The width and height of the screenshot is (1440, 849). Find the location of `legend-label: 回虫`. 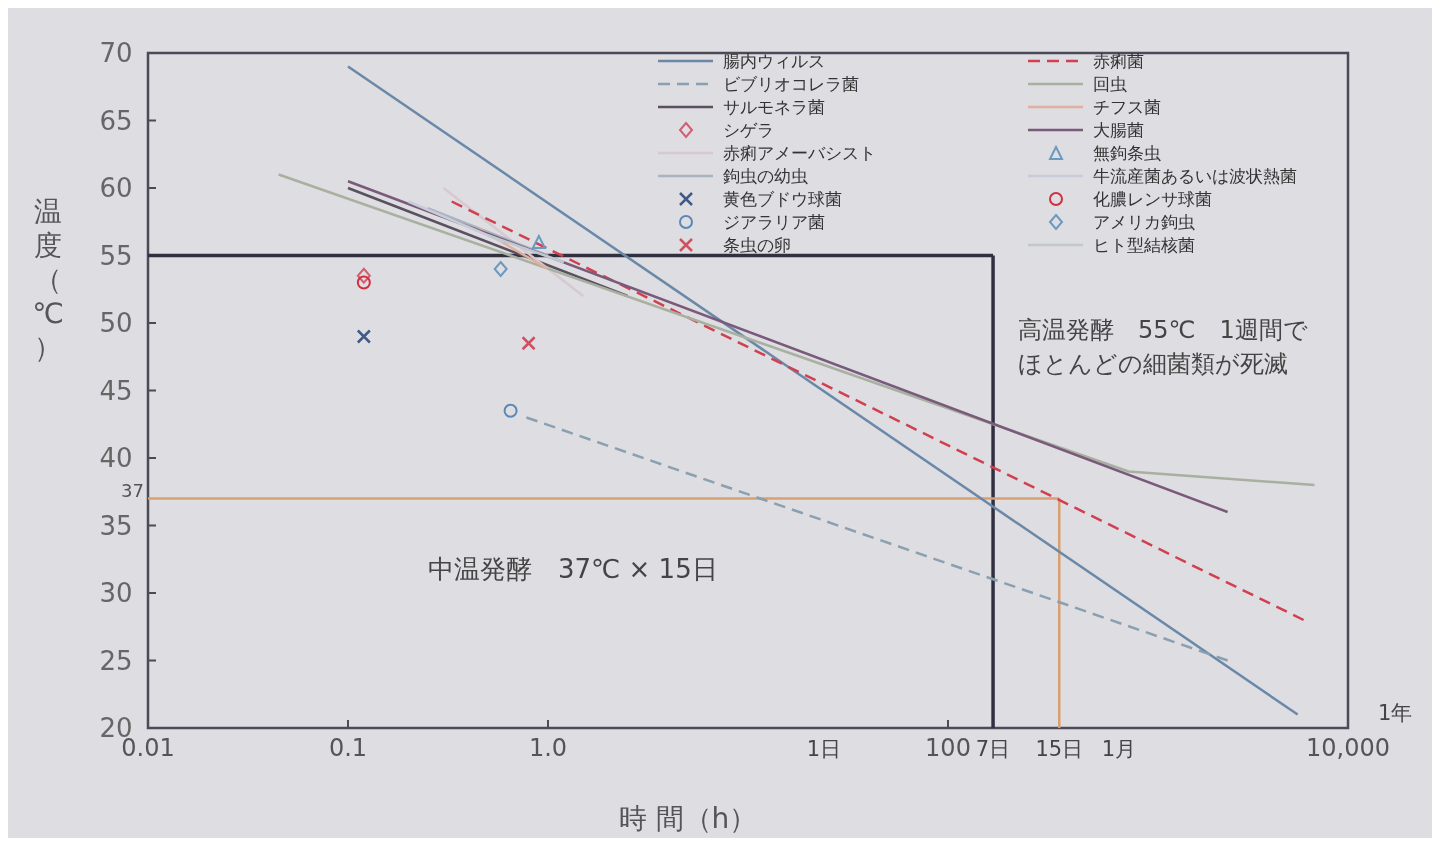

legend-label: 回虫 is located at coordinates (1110, 83).